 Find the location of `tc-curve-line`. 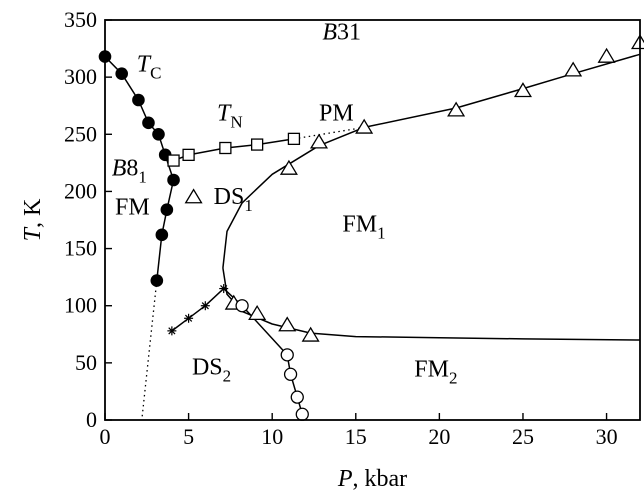

tc-curve-line is located at coordinates (139, 168).